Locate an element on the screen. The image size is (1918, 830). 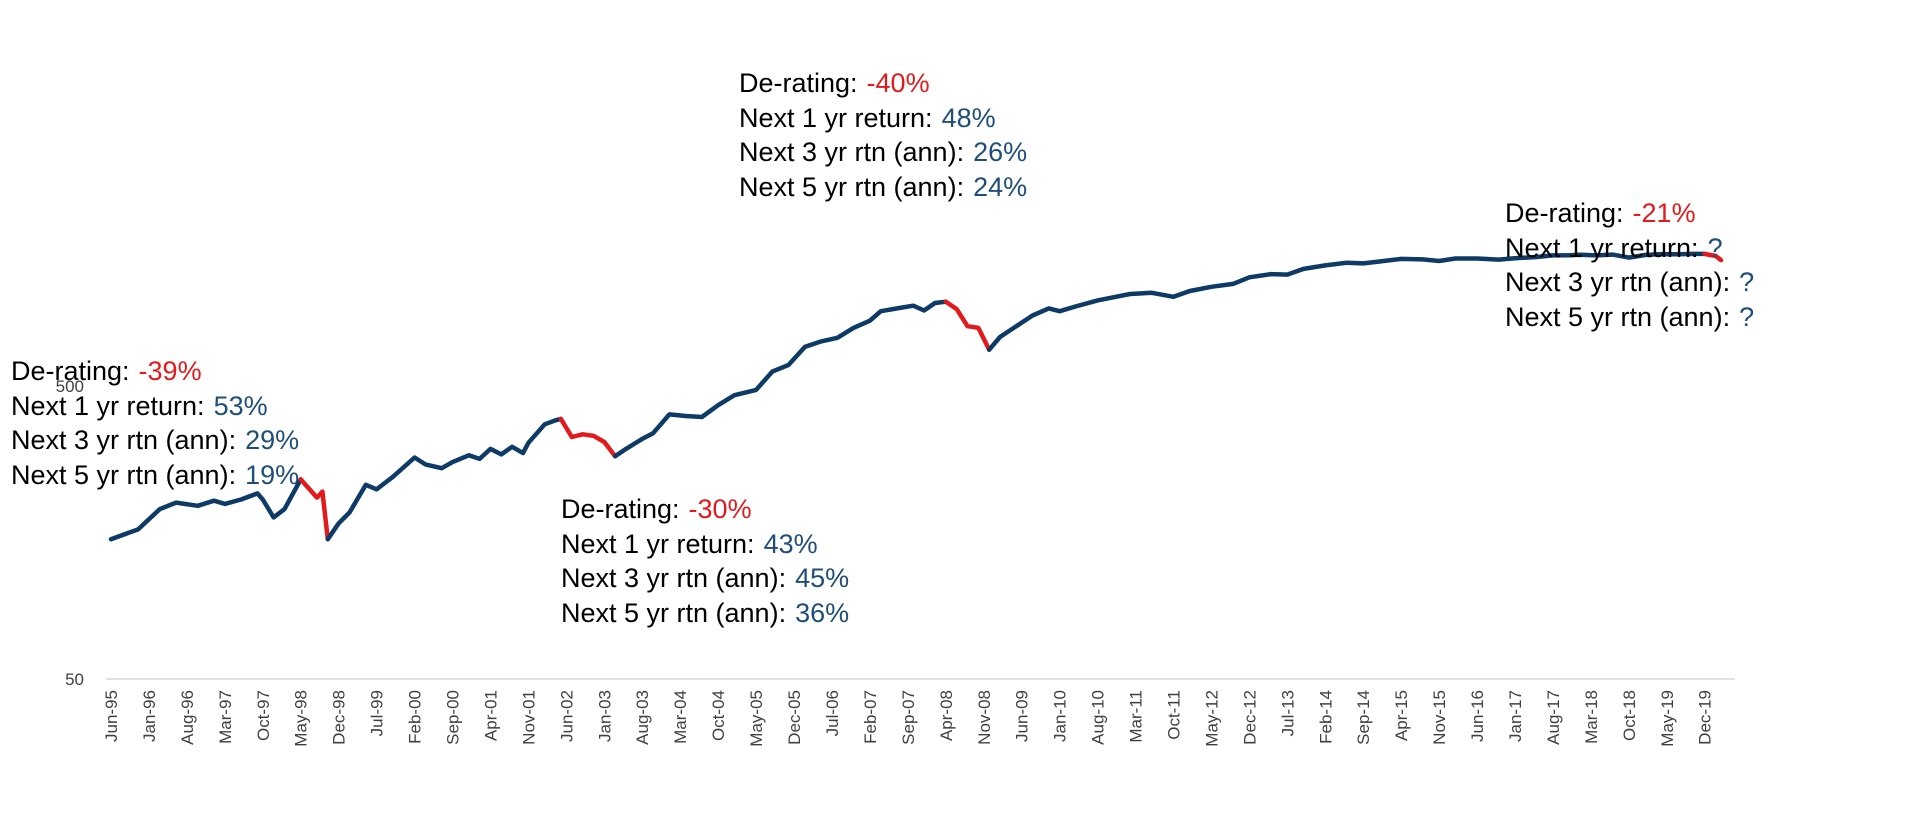
next-3yr-value: 29% is located at coordinates (272, 440).